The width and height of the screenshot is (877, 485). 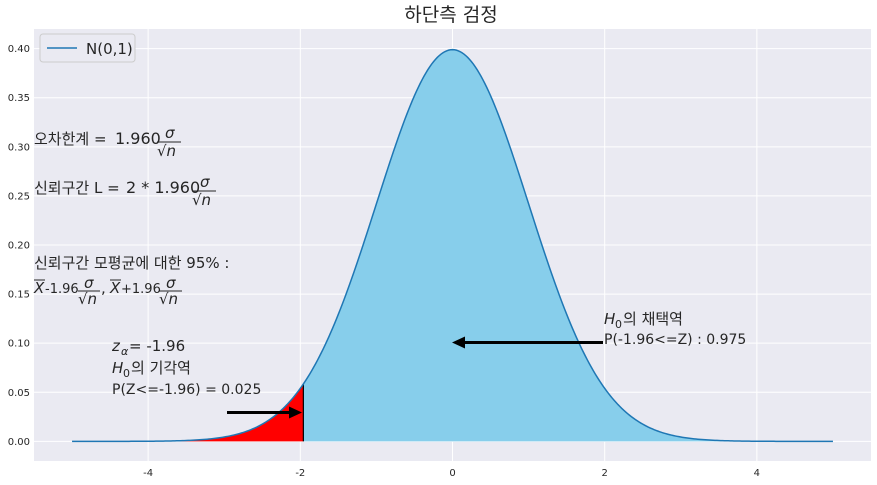 What do you see at coordinates (166, 151) in the screenshot?
I see `error-limit-sqrt-n: √n` at bounding box center [166, 151].